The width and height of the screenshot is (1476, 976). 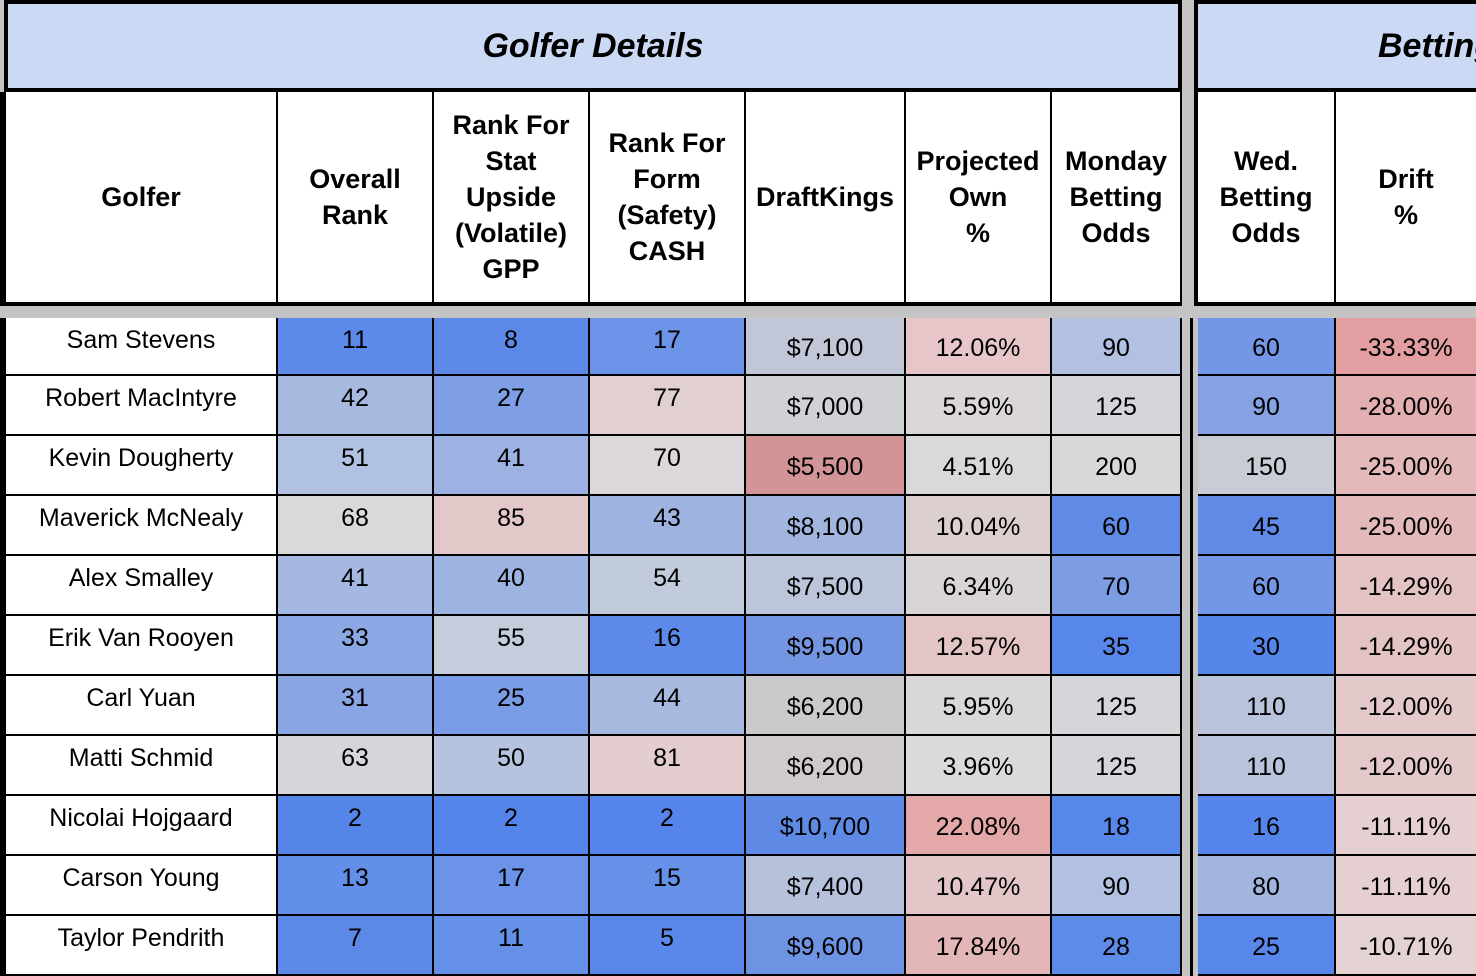 I want to click on cell-monday-odds: 18, so click(x=1117, y=826).